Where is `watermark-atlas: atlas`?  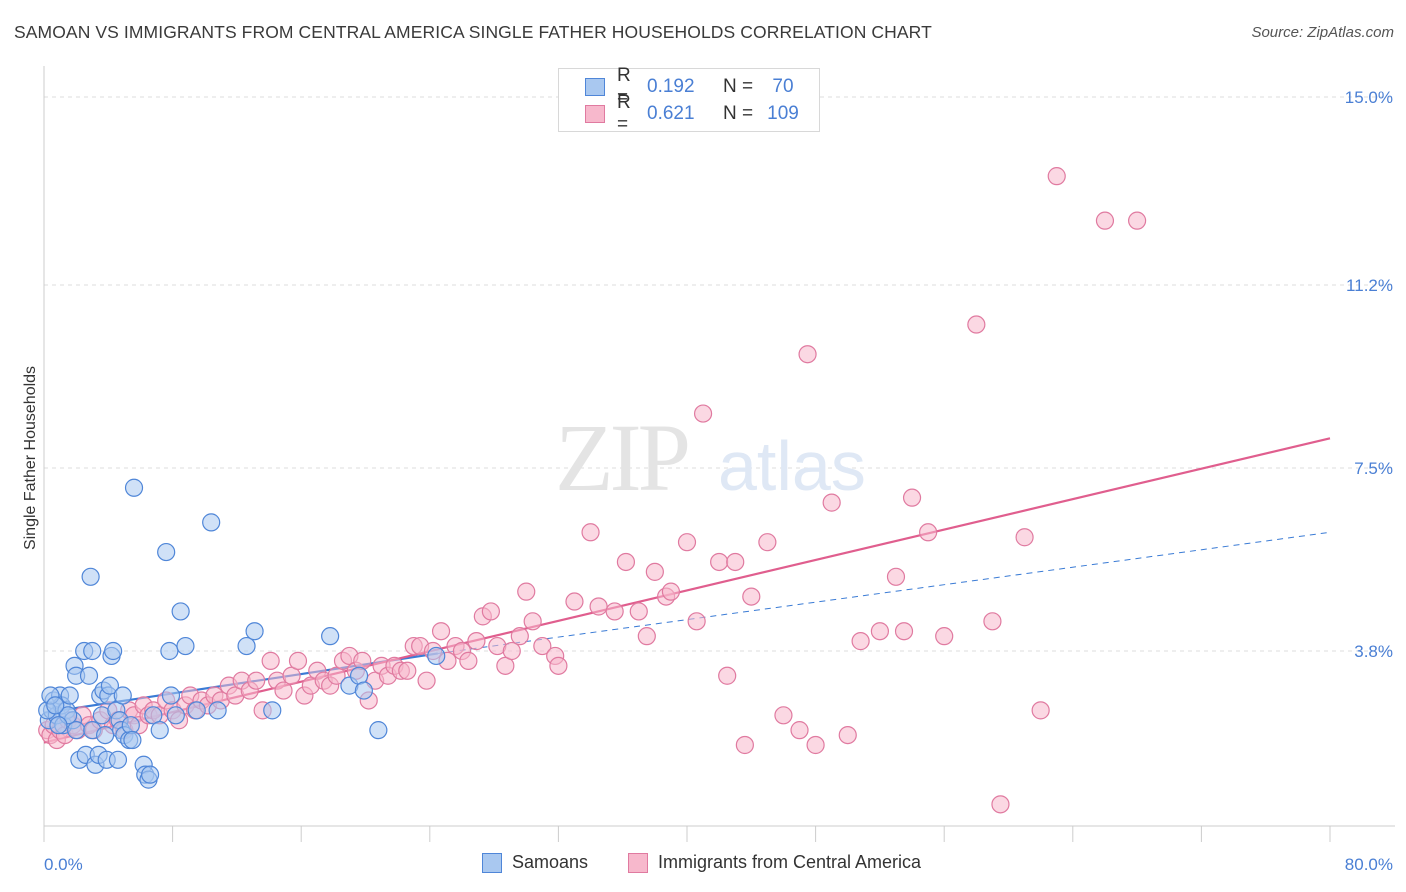
watermark-atlas: atlas is located at coordinates (792, 466).